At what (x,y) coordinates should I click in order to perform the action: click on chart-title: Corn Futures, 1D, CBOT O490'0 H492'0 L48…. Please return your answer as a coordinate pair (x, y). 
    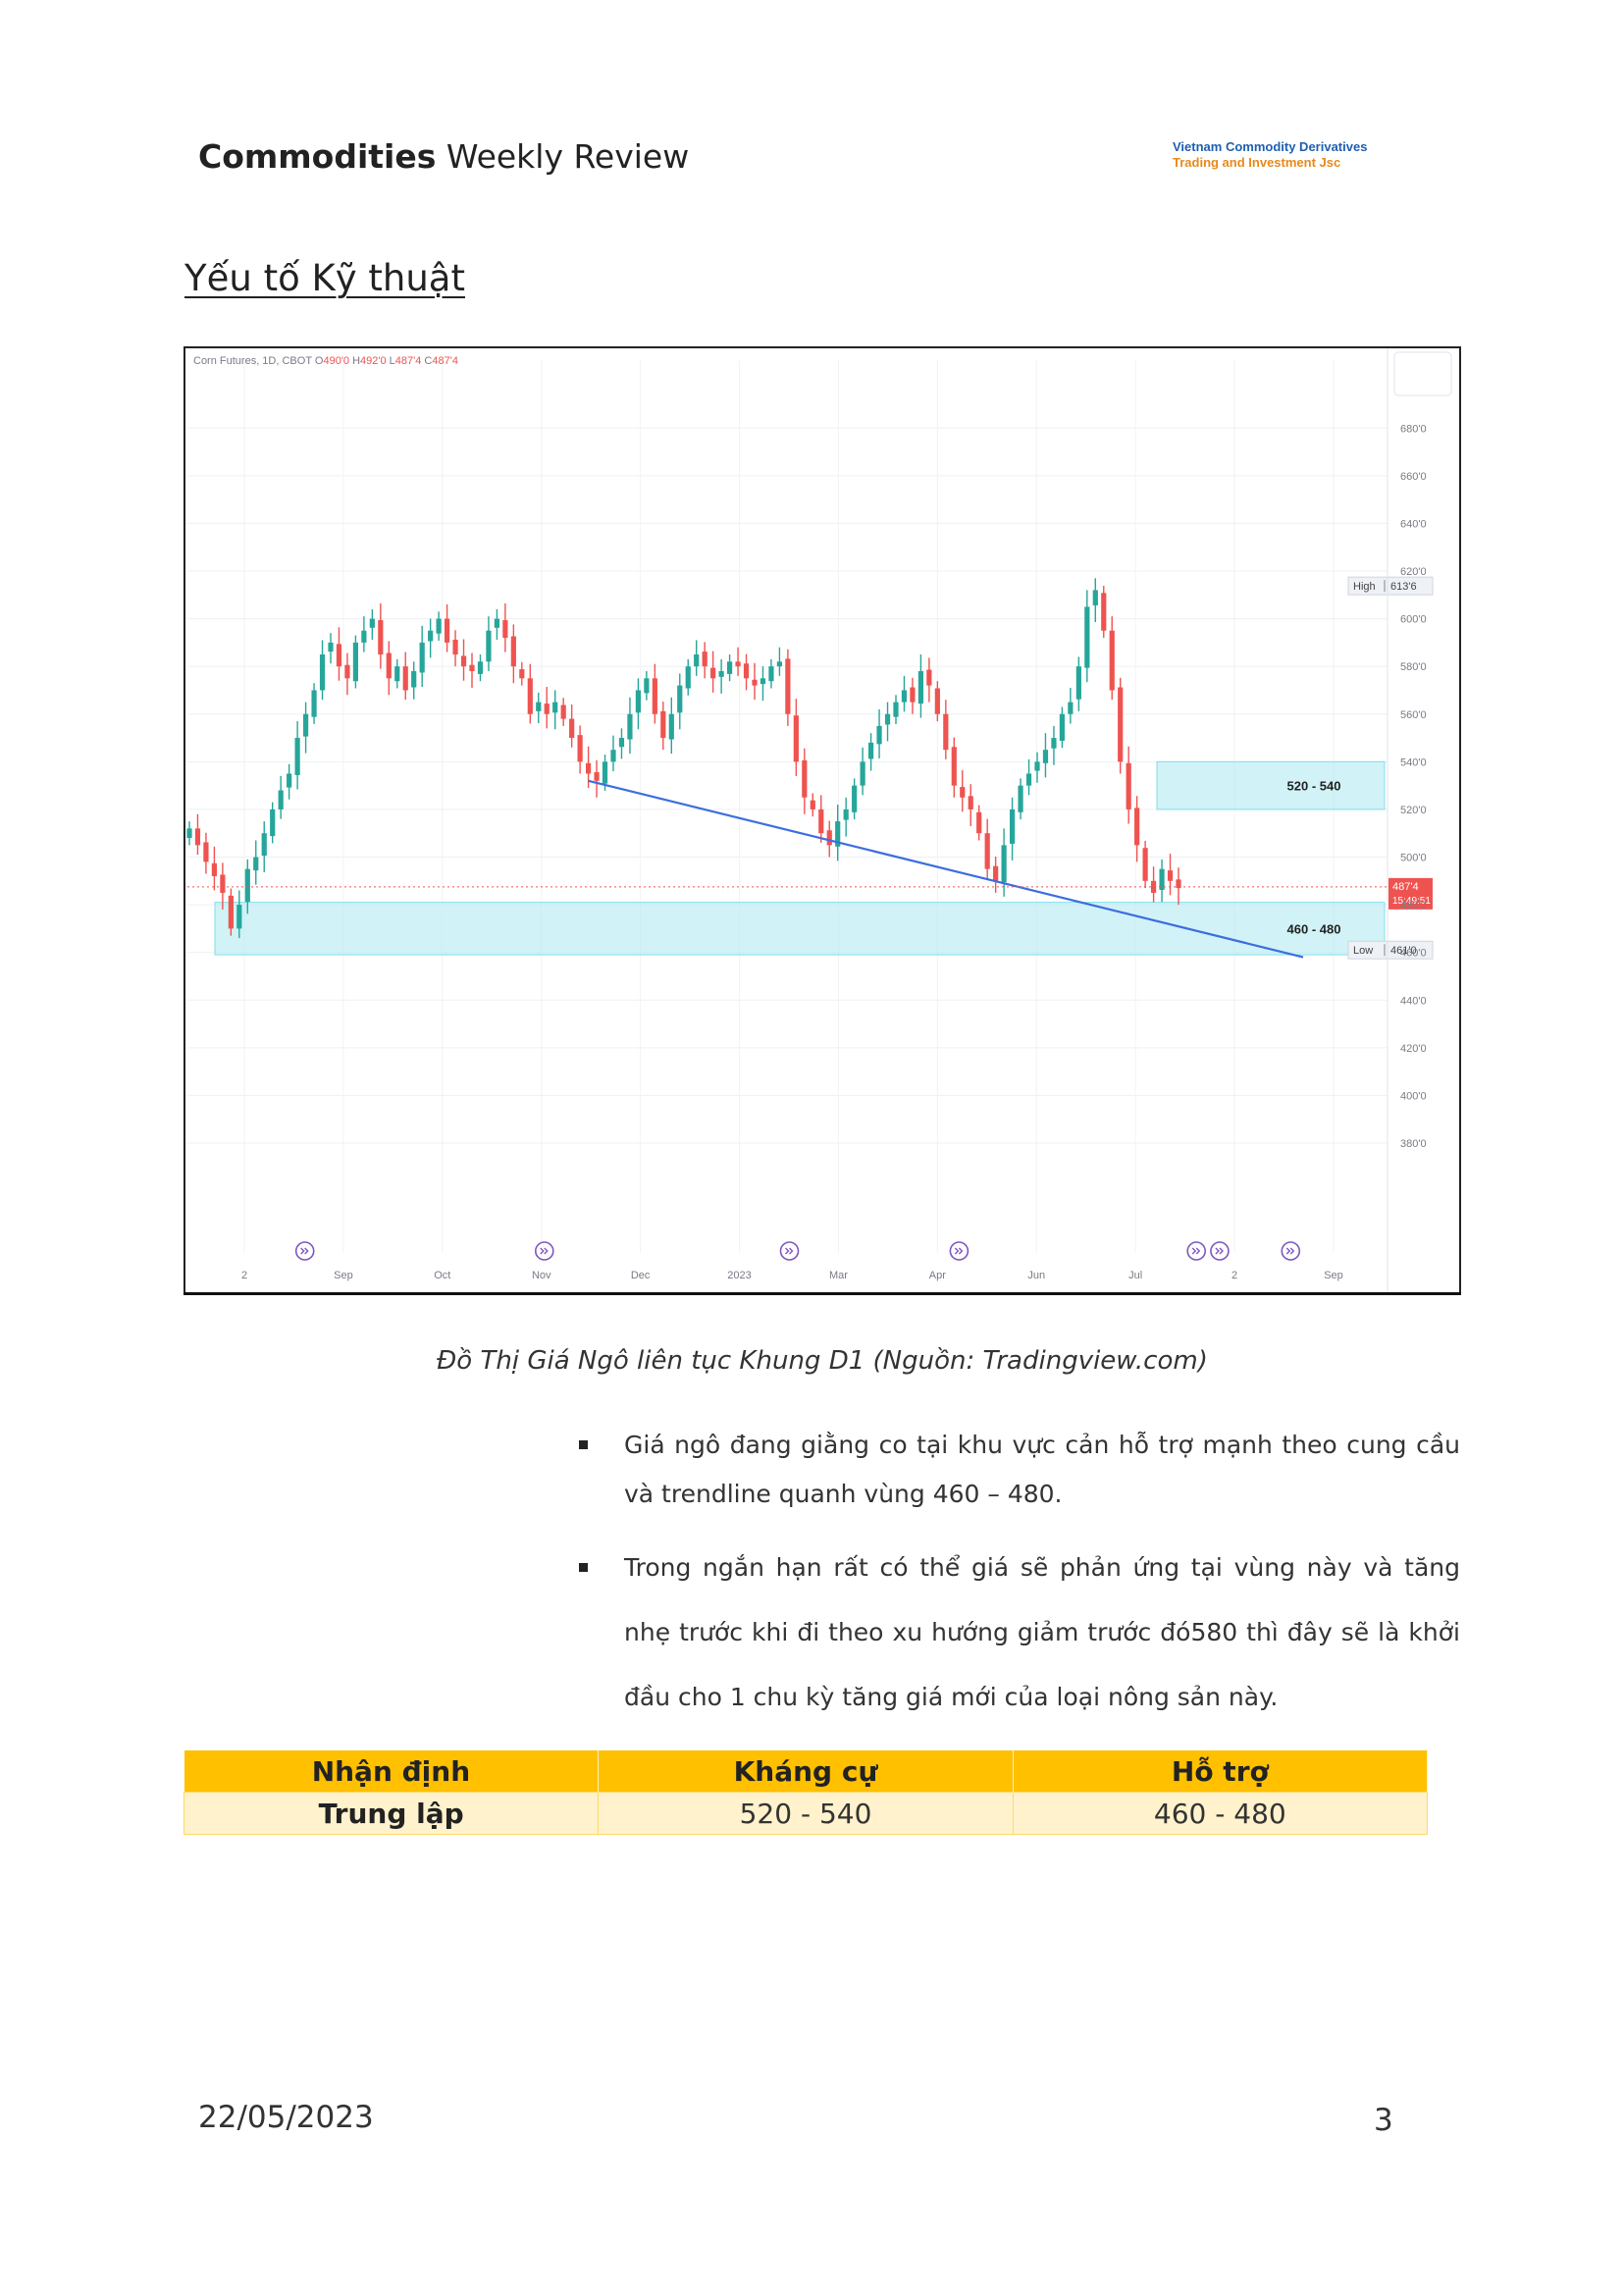
    Looking at the image, I should click on (325, 361).